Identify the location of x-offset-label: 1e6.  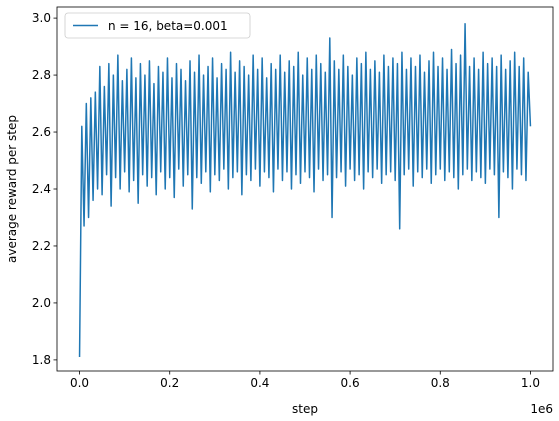
(541, 409).